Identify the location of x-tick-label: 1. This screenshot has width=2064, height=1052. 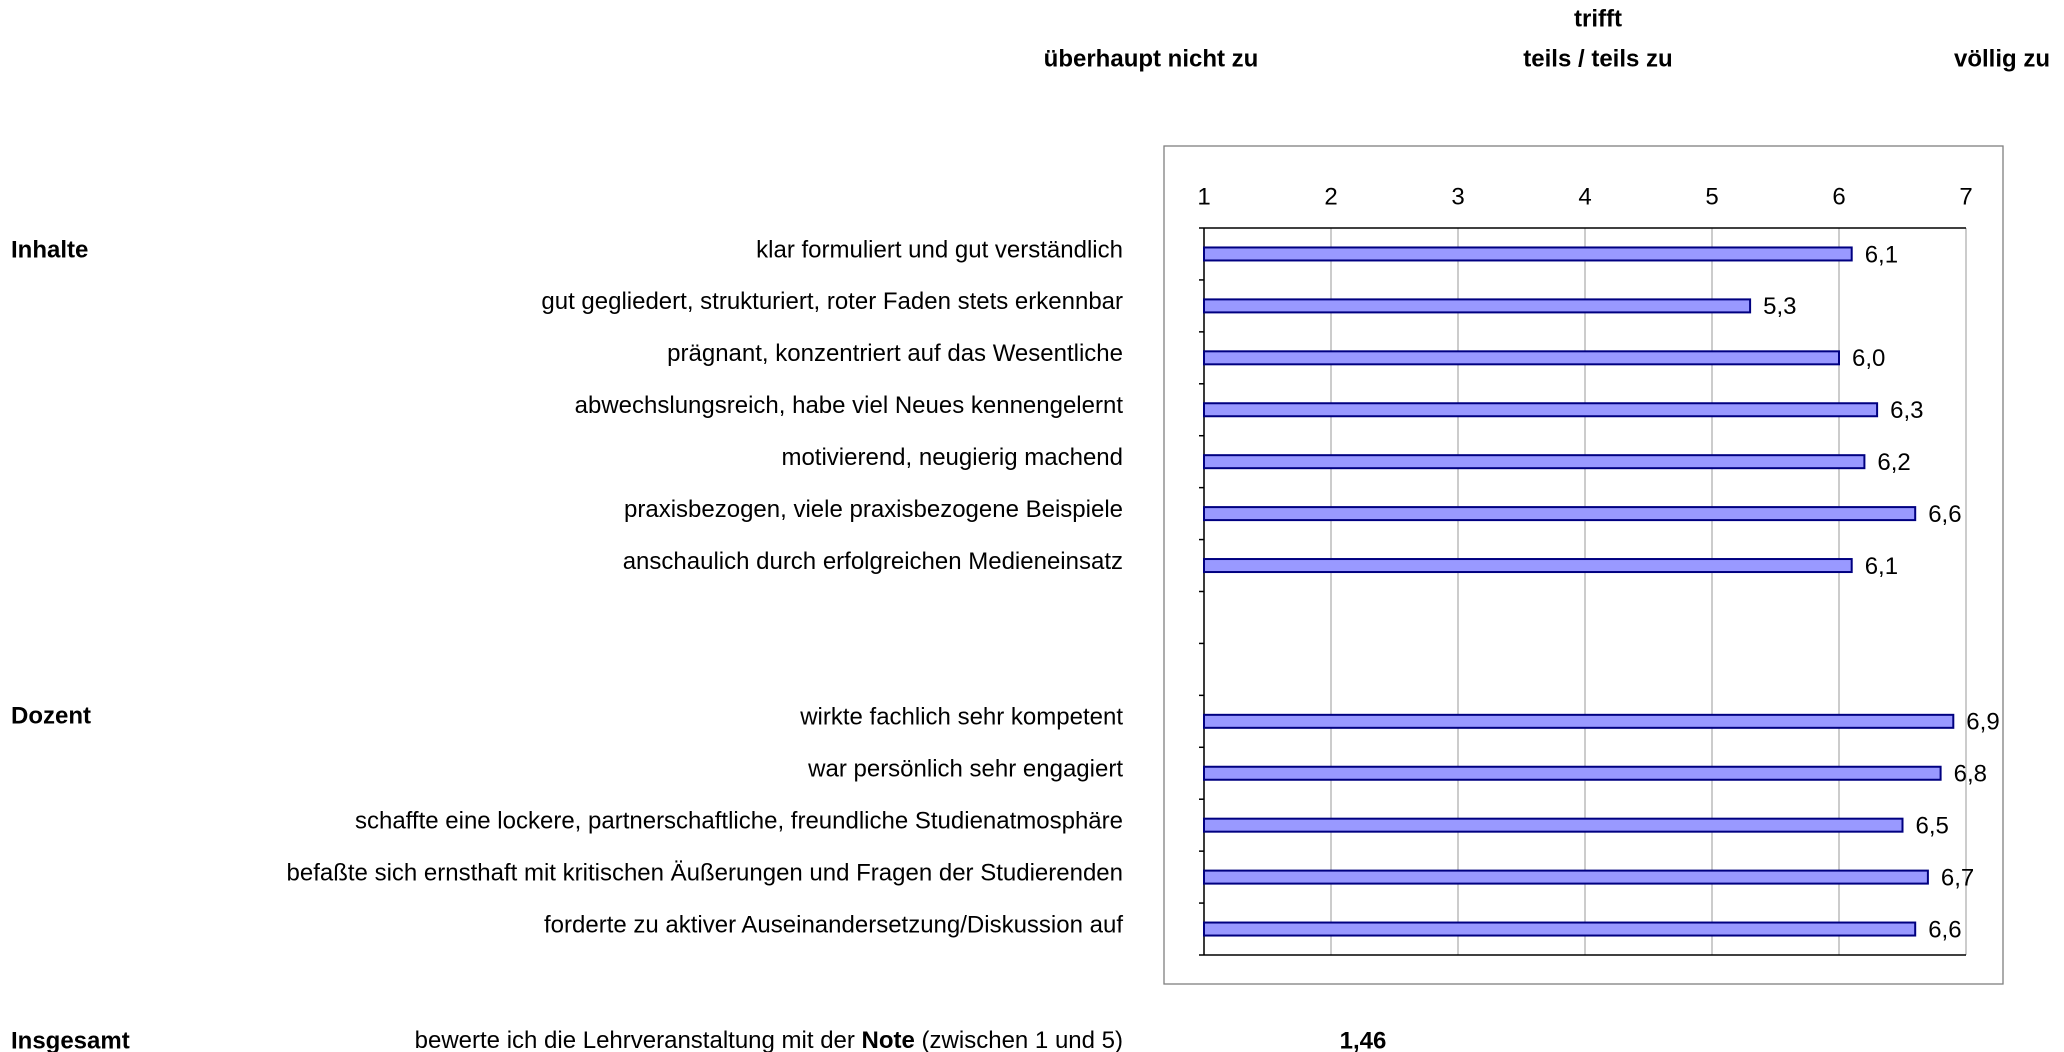
(1203, 196).